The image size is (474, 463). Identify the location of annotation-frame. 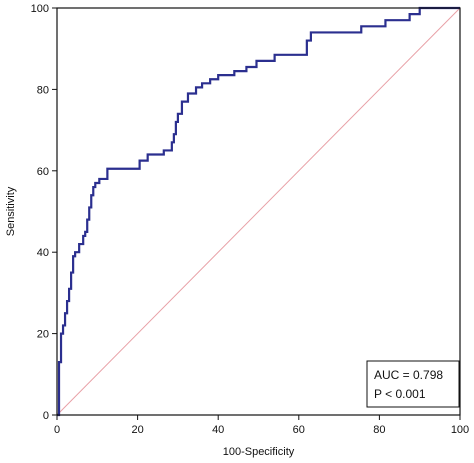
(413, 384).